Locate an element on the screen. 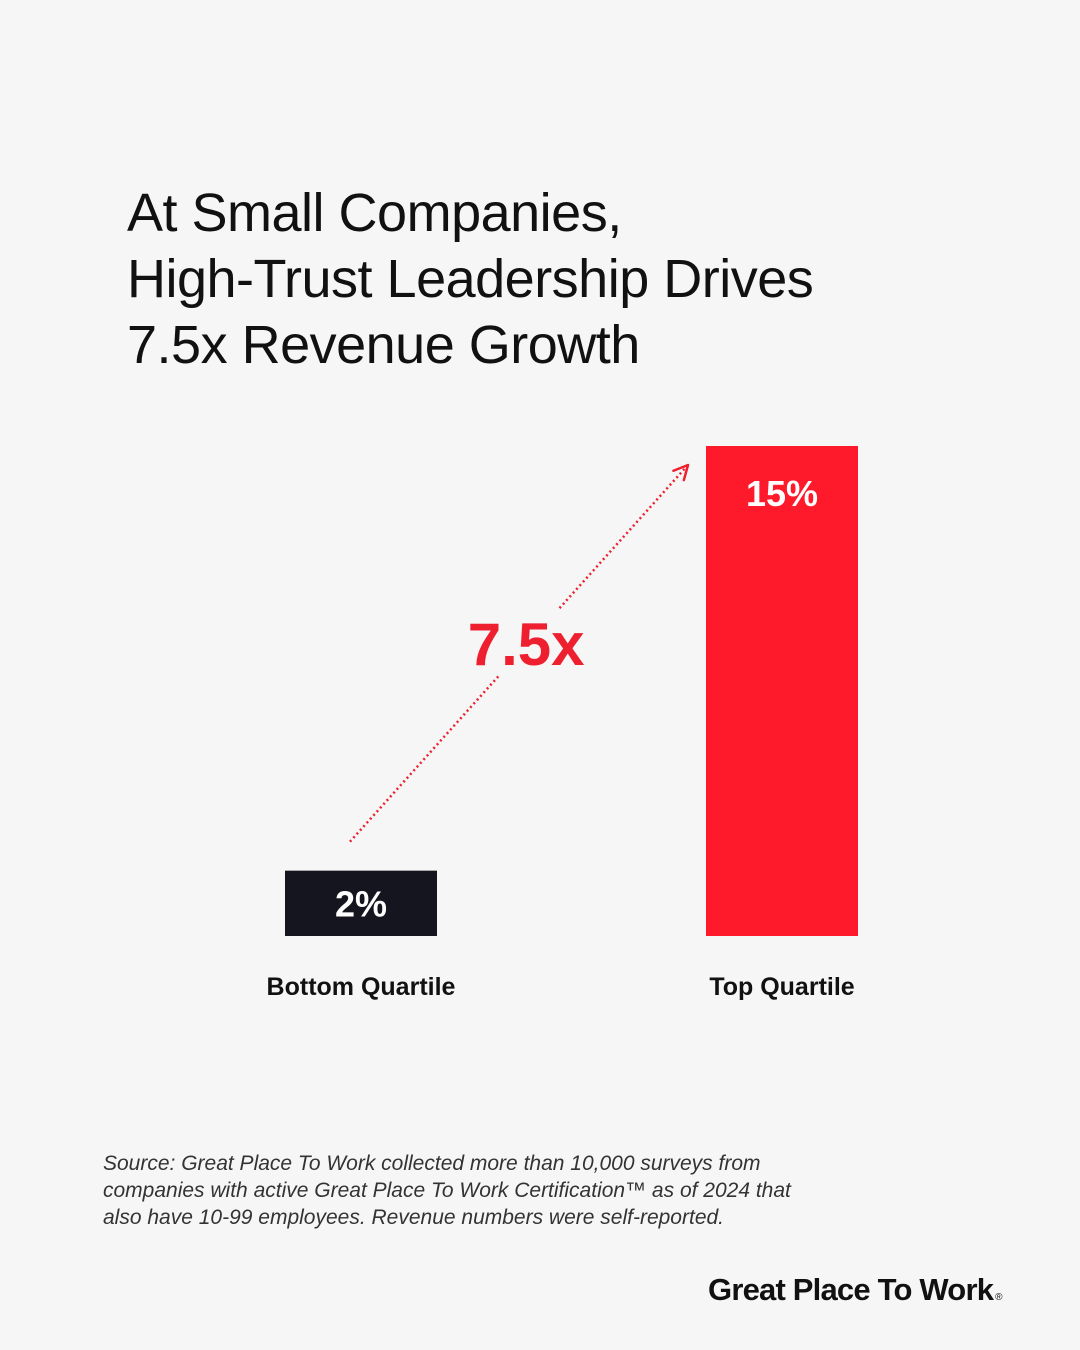 The width and height of the screenshot is (1080, 1350). great-place-to-work-logo: Great Place To Work ® is located at coordinates (855, 1290).